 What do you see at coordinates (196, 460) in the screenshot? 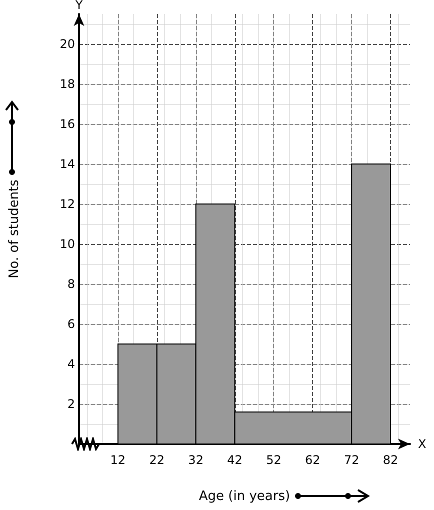
I see `x-tick-label: 32` at bounding box center [196, 460].